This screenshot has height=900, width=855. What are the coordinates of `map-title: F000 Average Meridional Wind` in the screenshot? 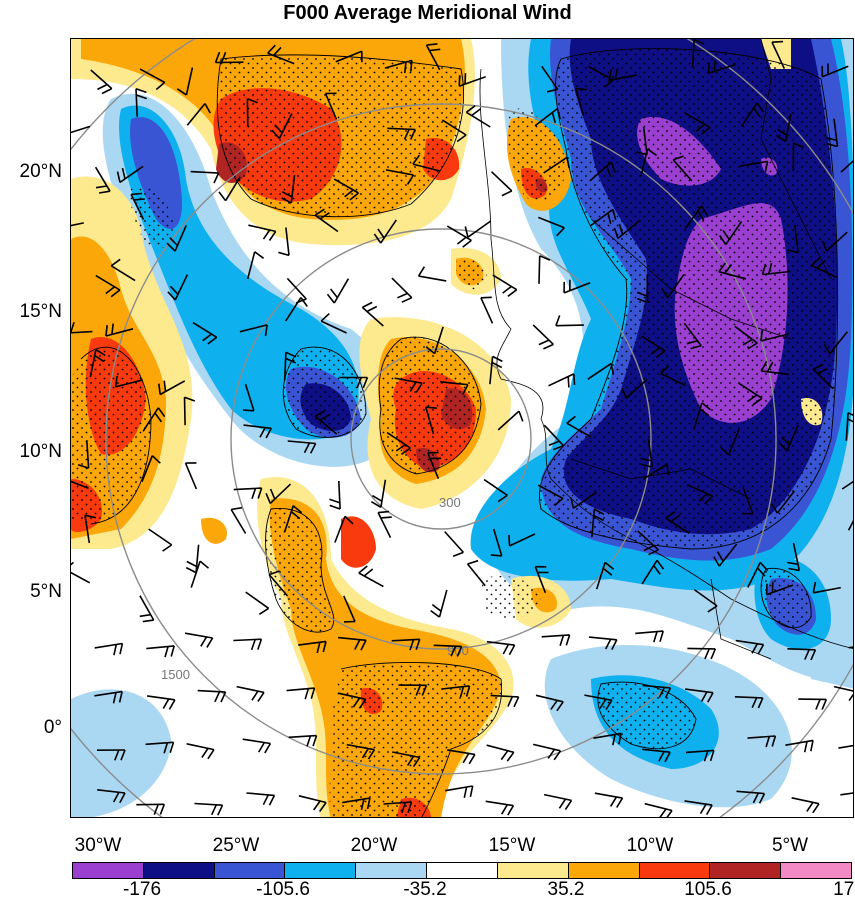 It's located at (427, 13).